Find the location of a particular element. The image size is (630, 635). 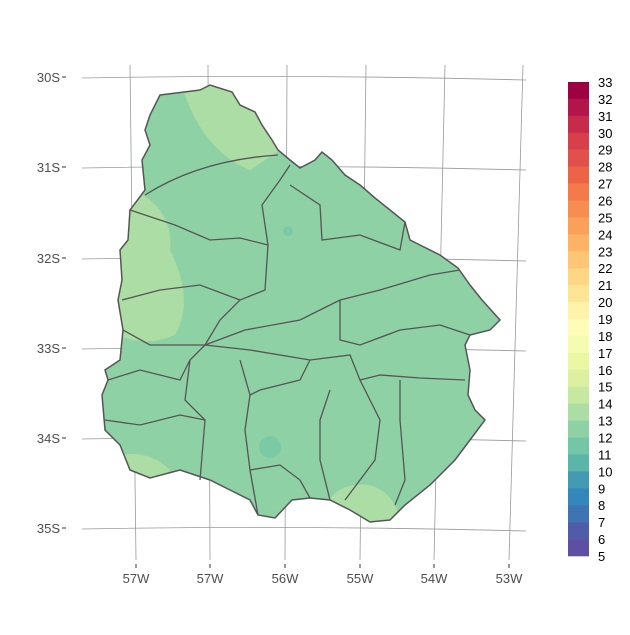

x-tick-label: 54W is located at coordinates (434, 578).